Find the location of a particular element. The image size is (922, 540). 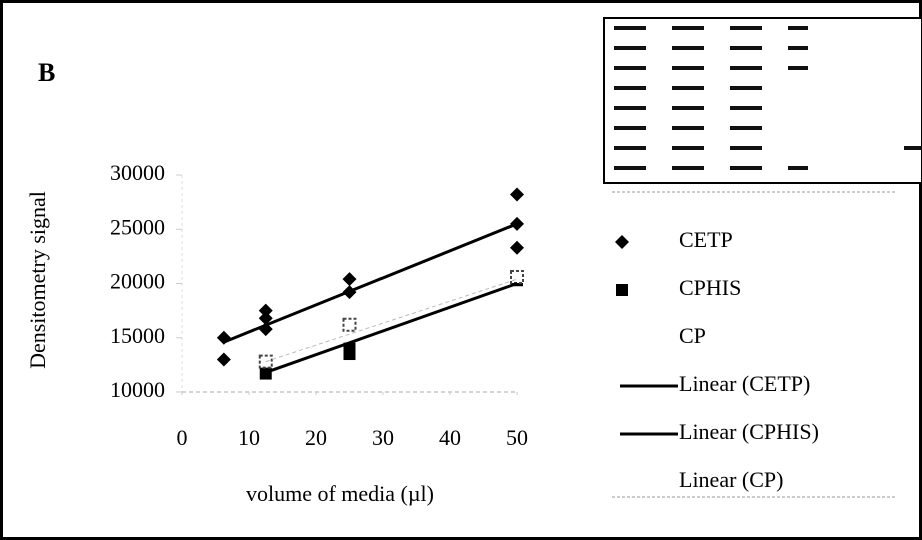

y-tick-label: 30000 is located at coordinates (137, 172).